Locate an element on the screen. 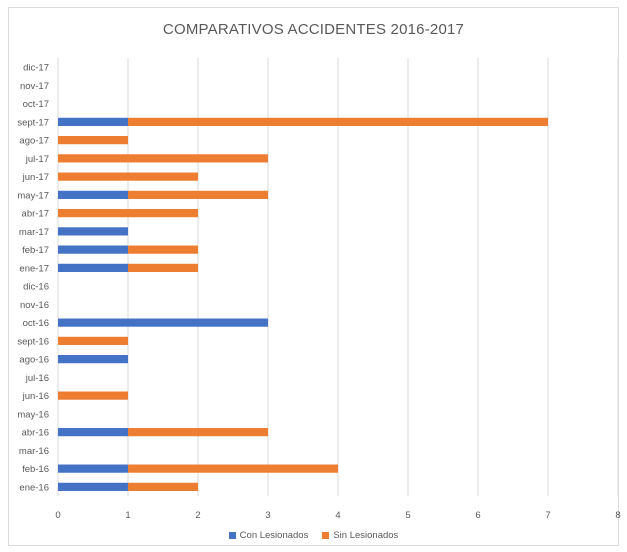 The width and height of the screenshot is (627, 552). y-tick-label: mar-17 is located at coordinates (34, 232).